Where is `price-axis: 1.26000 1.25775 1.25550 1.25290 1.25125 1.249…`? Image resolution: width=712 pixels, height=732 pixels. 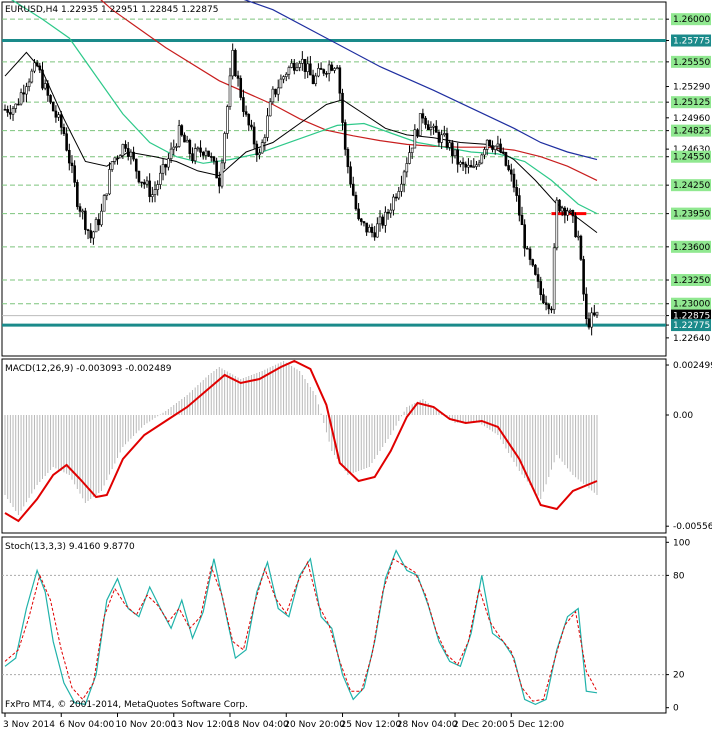
price-axis: 1.26000 1.25775 1.25550 1.25290 1.25125 1.249… is located at coordinates (688, 178).